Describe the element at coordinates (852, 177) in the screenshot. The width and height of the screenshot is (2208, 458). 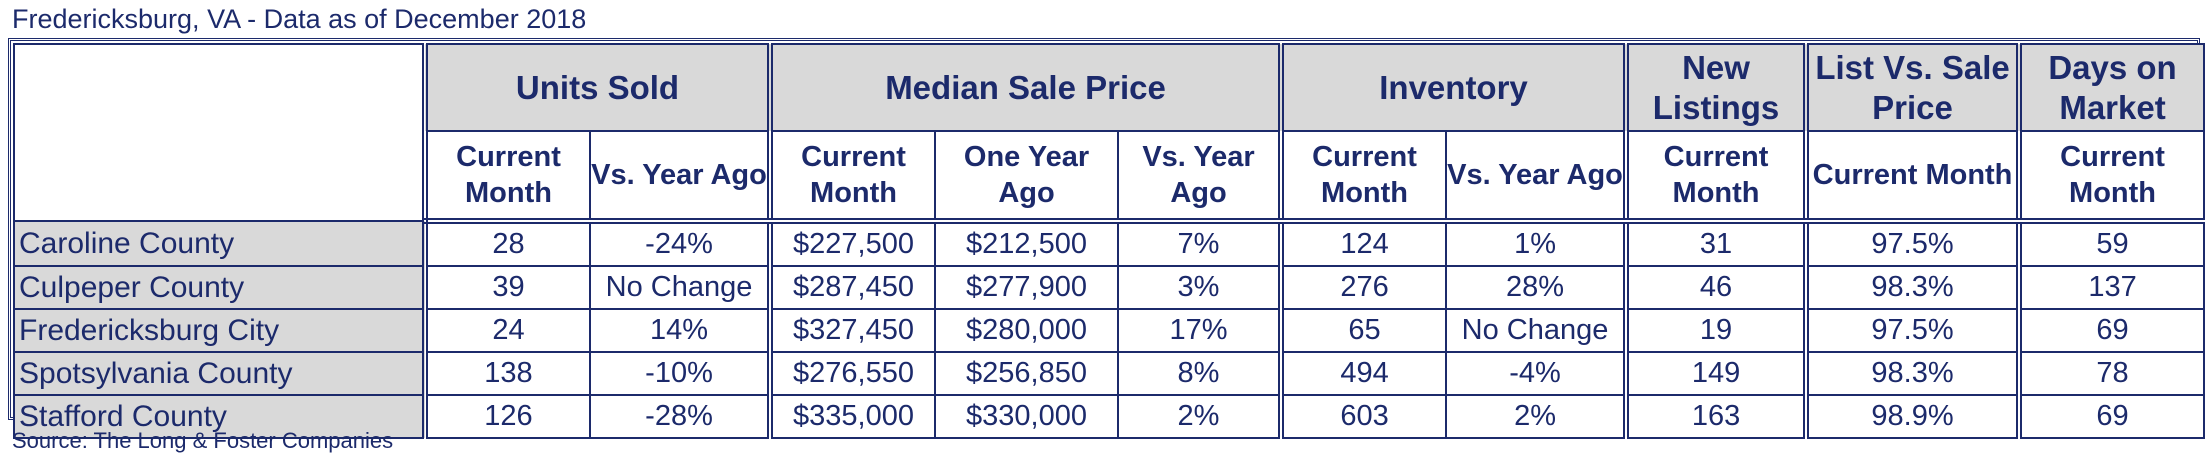
I see `subheader-price-current: Current Month` at that location.